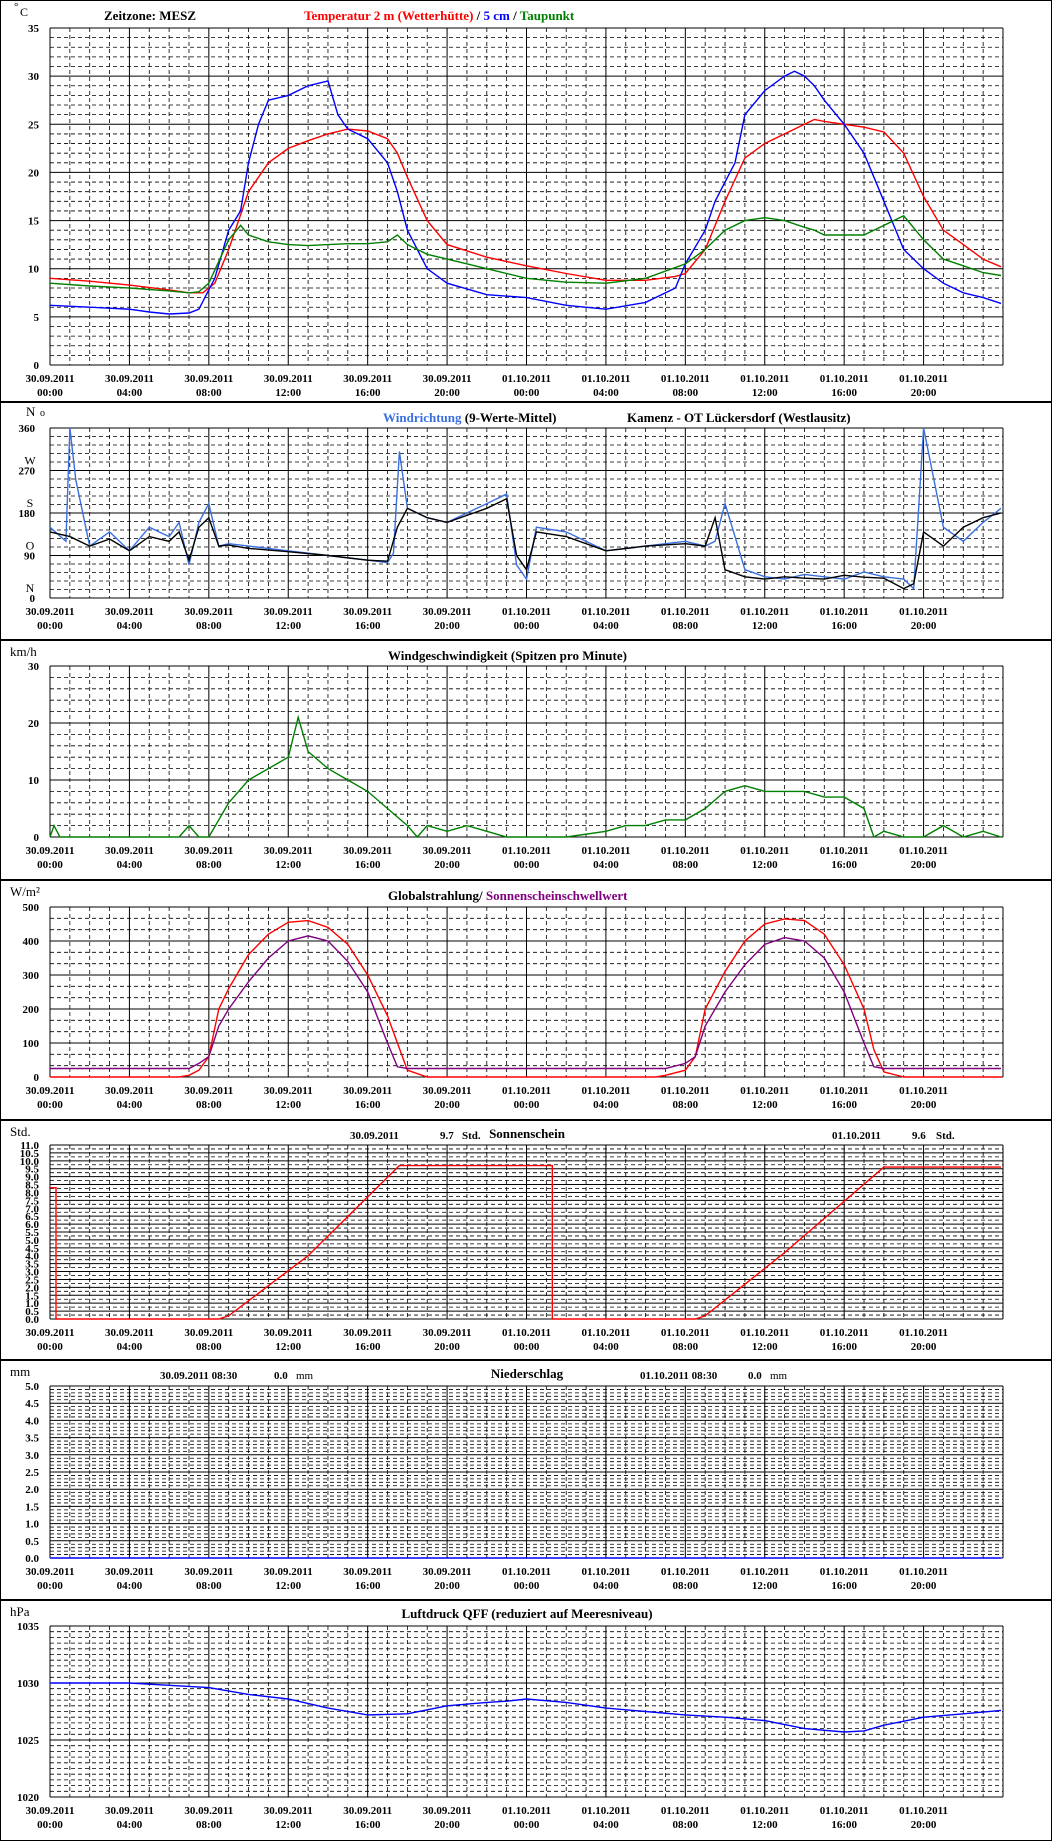  Describe the element at coordinates (32, 1404) in the screenshot. I see `y-tick-label: 4.5` at that location.